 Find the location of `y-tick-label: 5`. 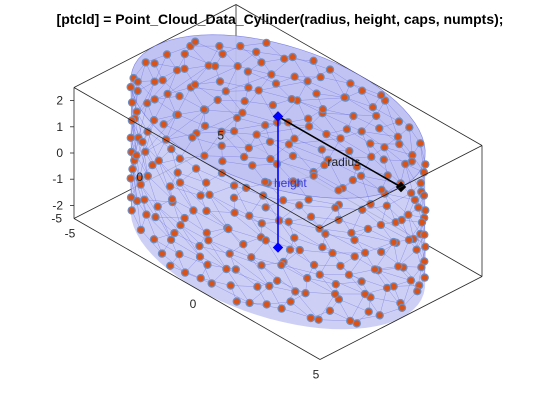

y-tick-label: 5 is located at coordinates (220, 136).